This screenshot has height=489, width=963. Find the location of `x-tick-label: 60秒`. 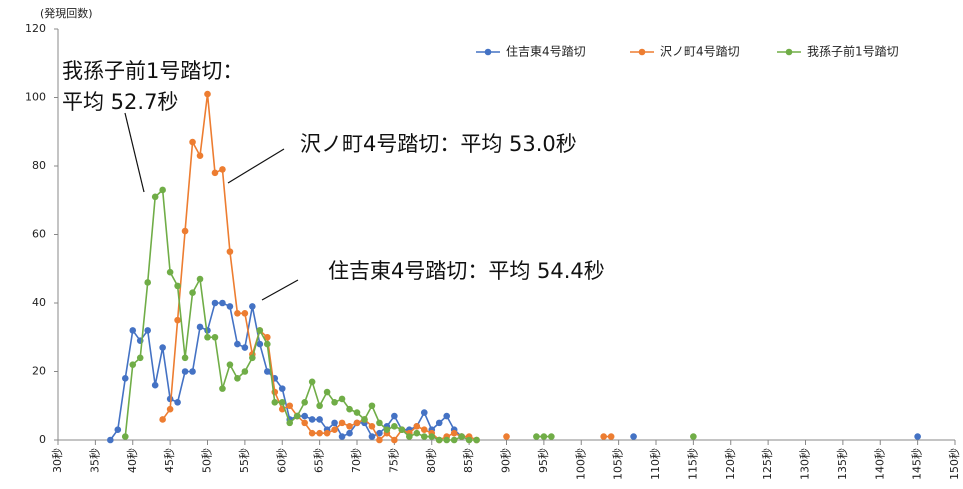

x-tick-label: 60秒 is located at coordinates (281, 460).